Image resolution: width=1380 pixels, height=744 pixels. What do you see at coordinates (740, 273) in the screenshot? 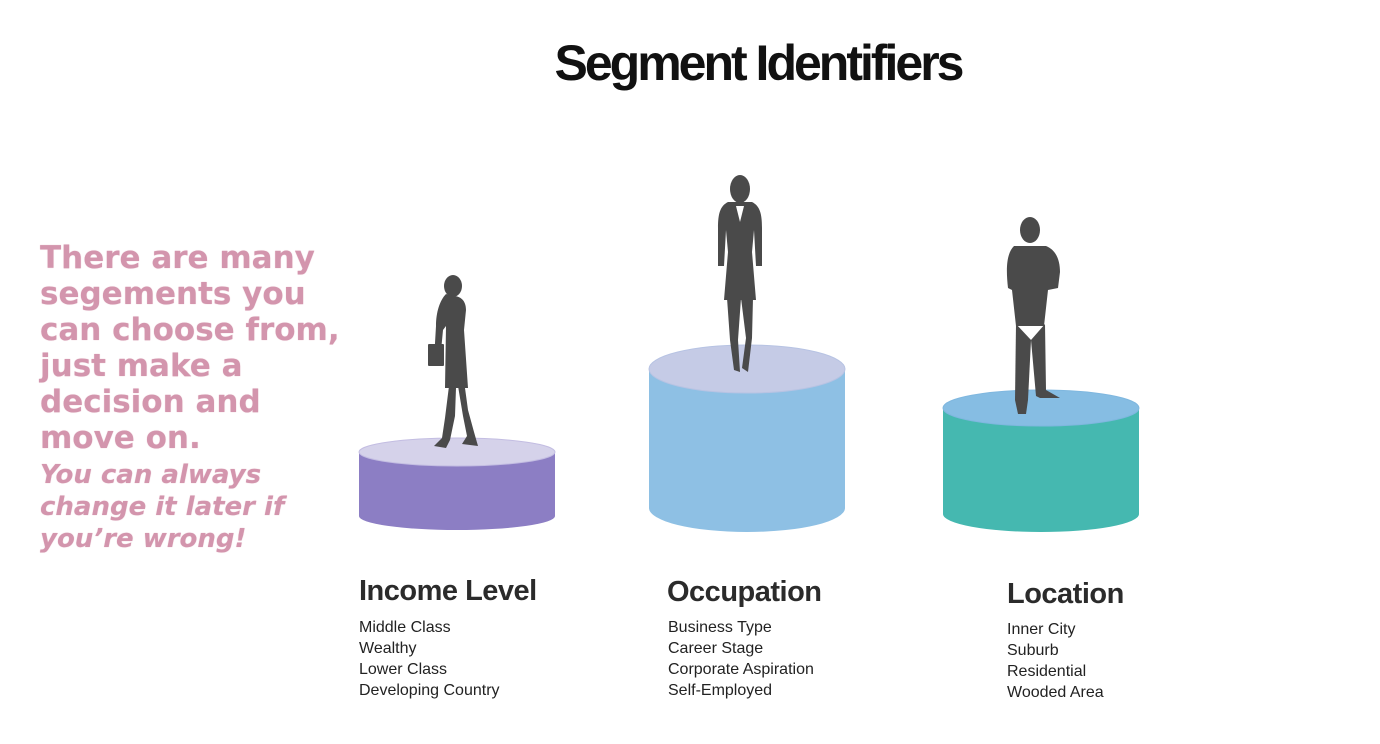
I see `businesswoman-standing-silhouette` at bounding box center [740, 273].